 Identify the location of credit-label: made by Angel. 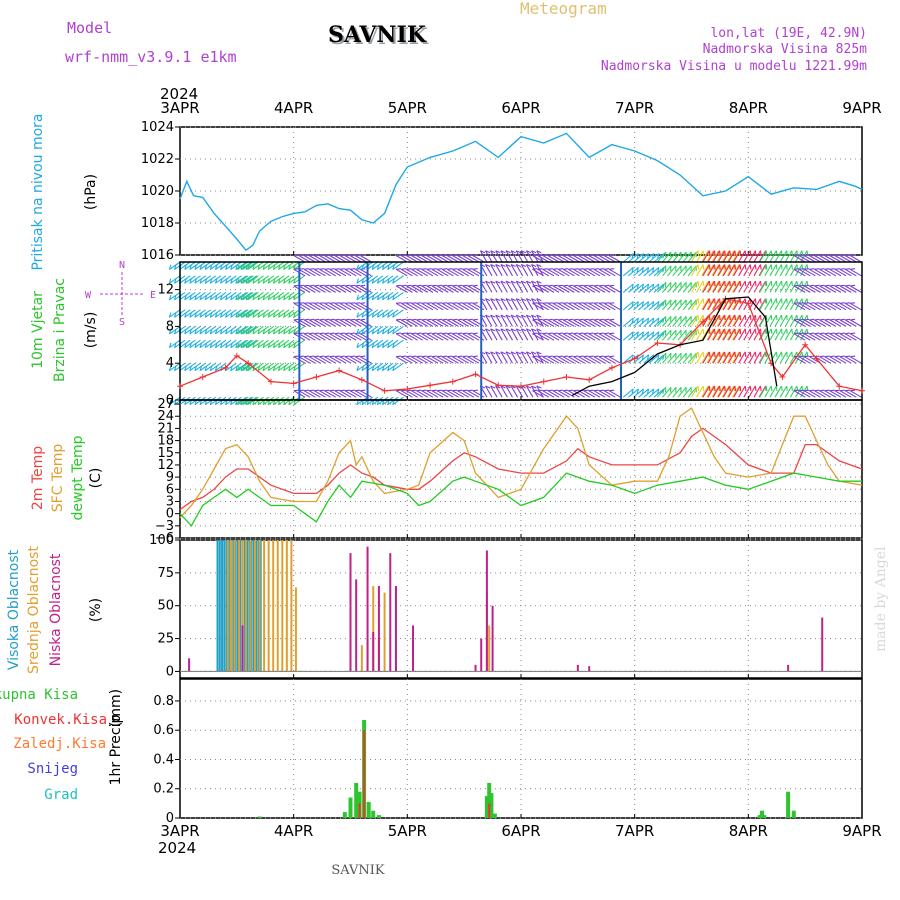
(881, 599).